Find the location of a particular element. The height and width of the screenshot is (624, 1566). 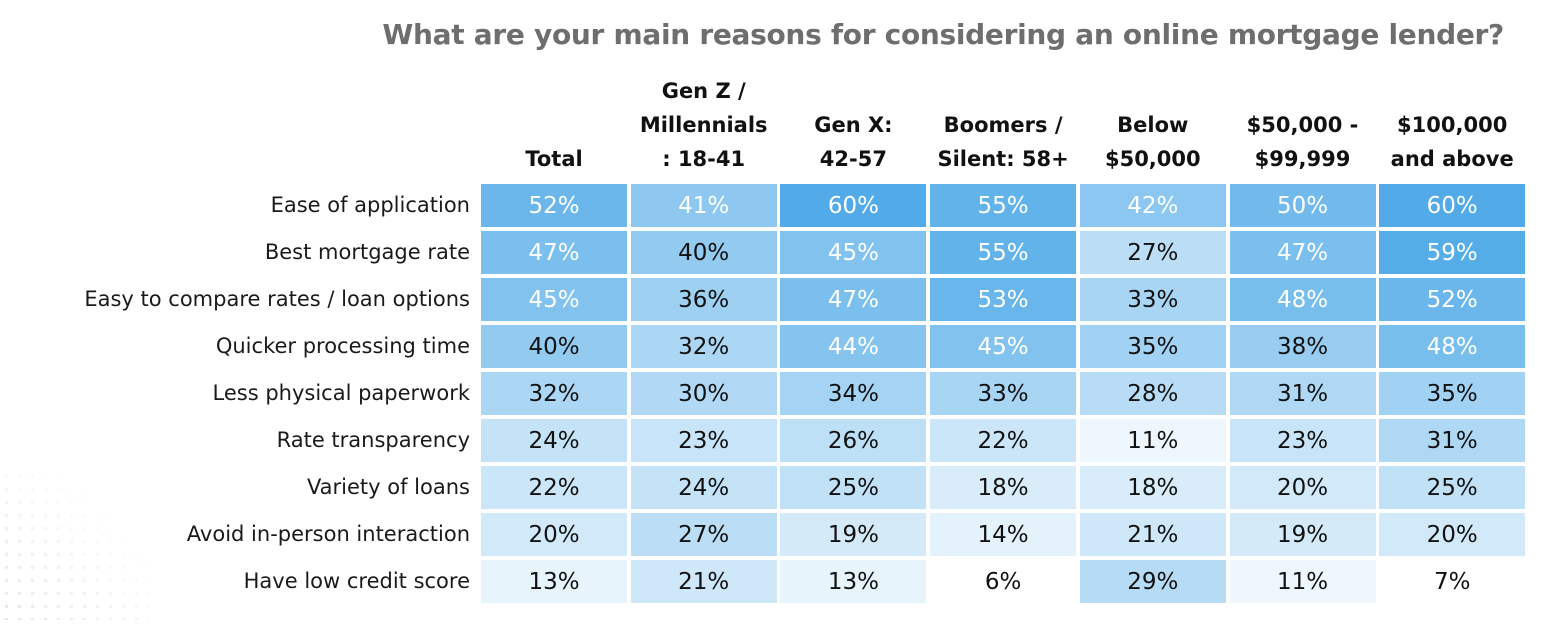

column-header: Total is located at coordinates (554, 159).